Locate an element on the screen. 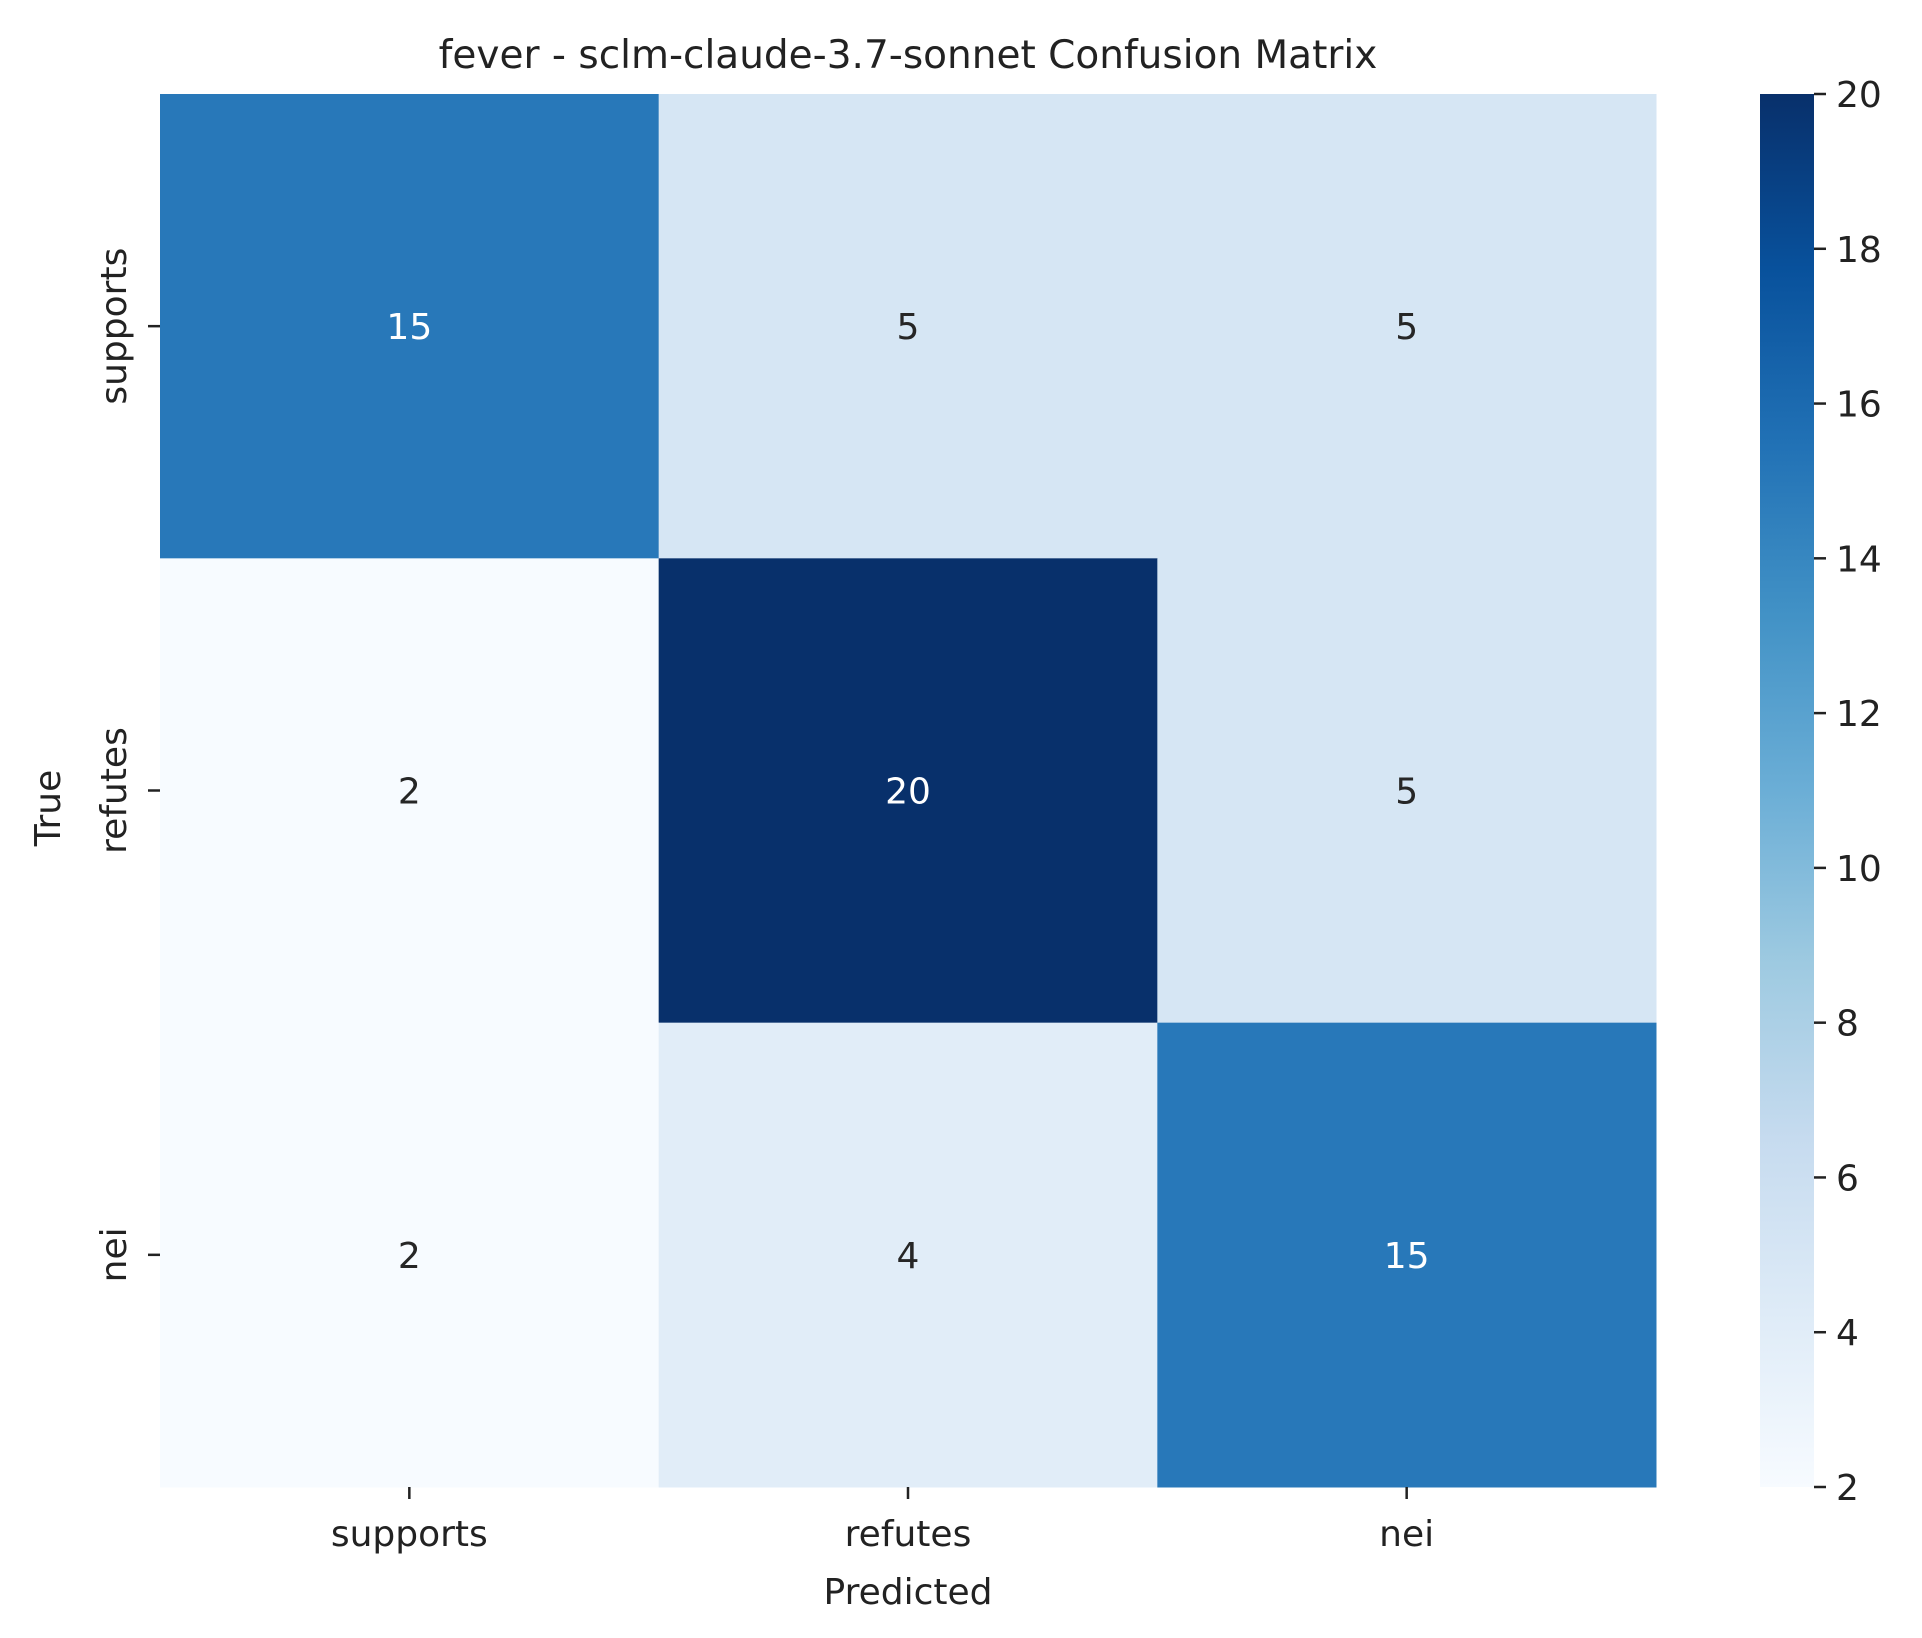  cell-annotation: 4 is located at coordinates (908, 1256).